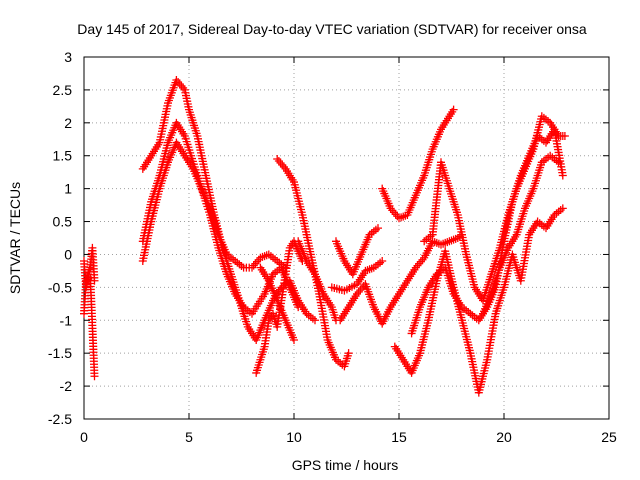 The image size is (640, 480). What do you see at coordinates (399, 437) in the screenshot?
I see `x-tick-label: 15` at bounding box center [399, 437].